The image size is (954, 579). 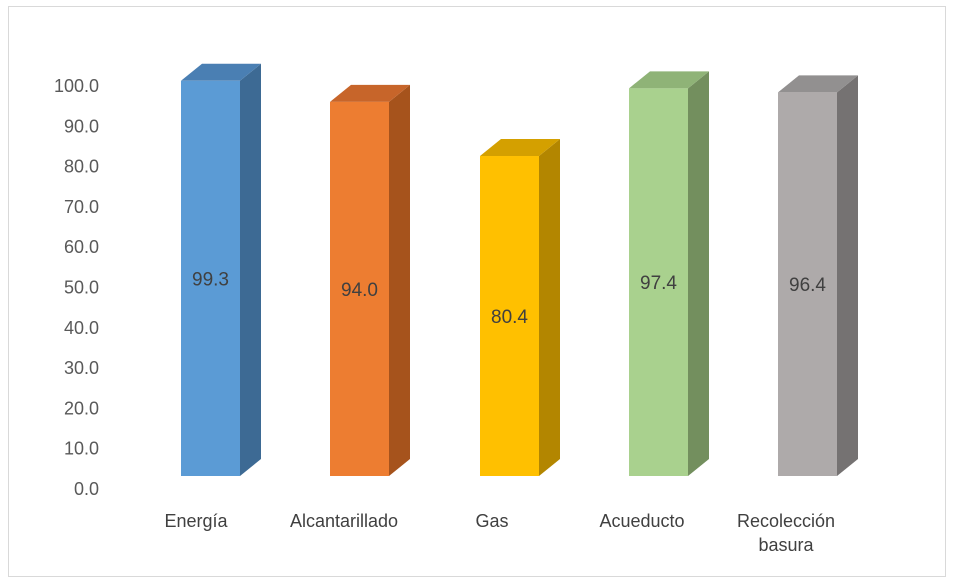 I want to click on data-label: 99.3, so click(x=210, y=279).